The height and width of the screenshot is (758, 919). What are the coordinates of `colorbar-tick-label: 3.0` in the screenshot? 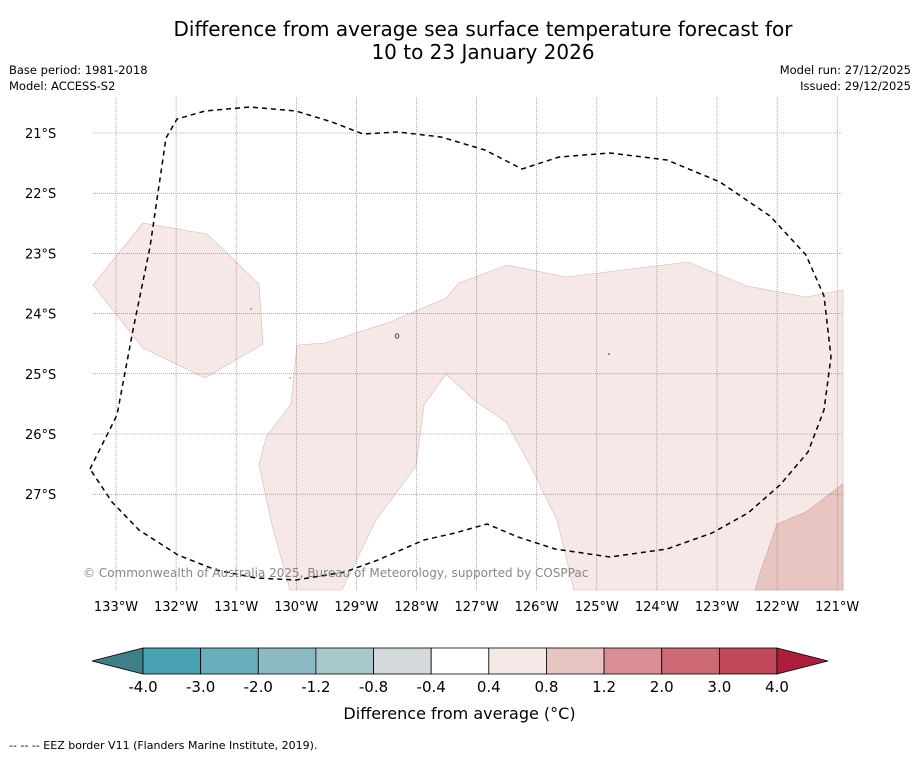 It's located at (719, 687).